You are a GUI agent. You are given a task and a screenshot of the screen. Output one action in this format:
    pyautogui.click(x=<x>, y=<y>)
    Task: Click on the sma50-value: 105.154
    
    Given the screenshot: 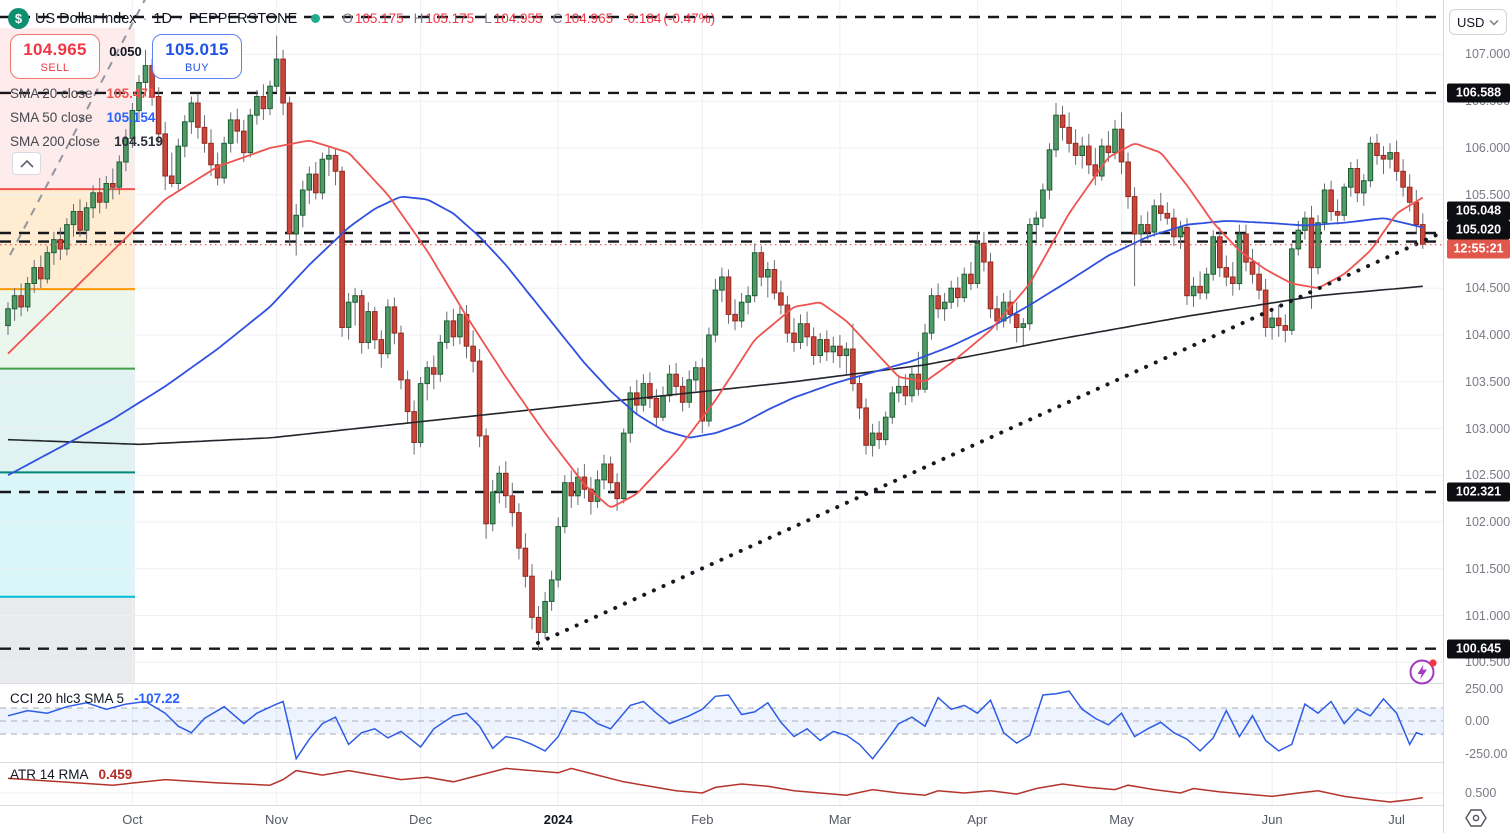 What is the action you would take?
    pyautogui.click(x=131, y=117)
    